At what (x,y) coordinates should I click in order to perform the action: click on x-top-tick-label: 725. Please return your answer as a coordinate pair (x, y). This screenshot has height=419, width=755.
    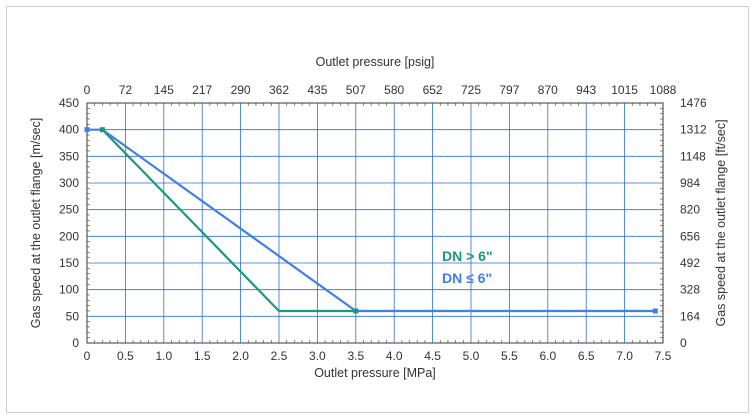
    Looking at the image, I should click on (471, 90).